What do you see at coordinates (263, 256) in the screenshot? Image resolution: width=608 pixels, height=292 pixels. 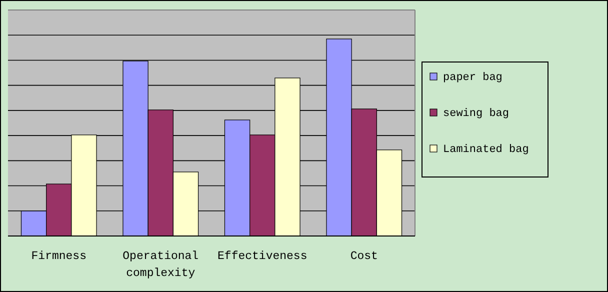 I see `x-tick-label: Effectiveness` at bounding box center [263, 256].